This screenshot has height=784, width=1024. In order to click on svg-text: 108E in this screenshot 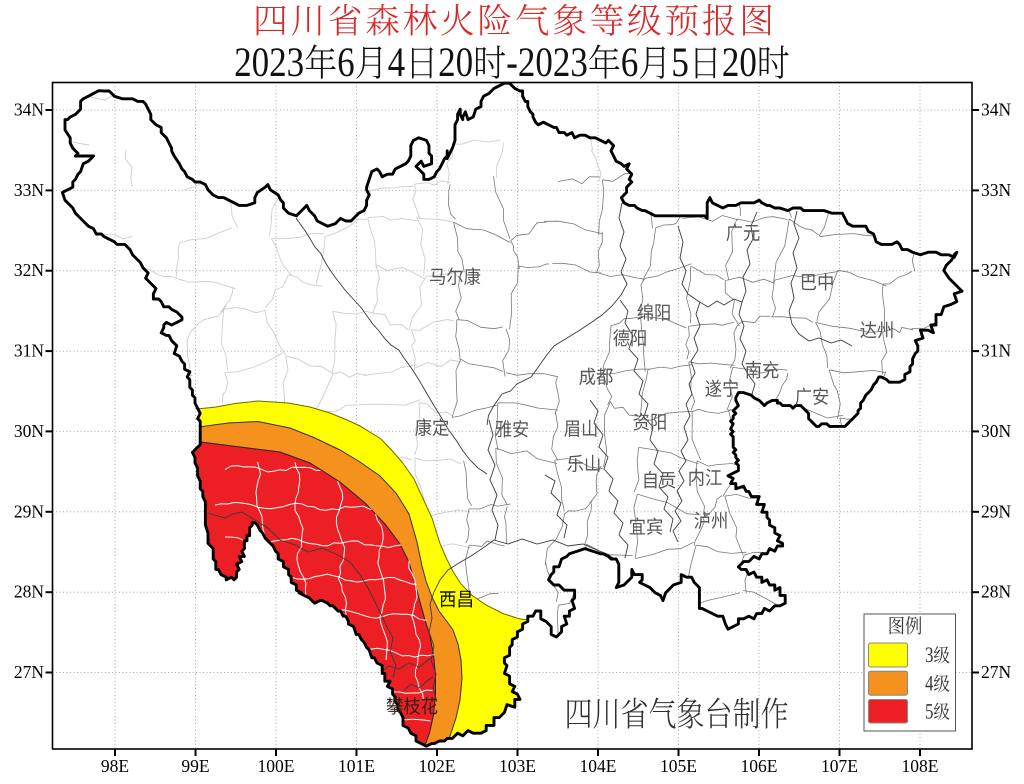, I will do `click(920, 766)`.